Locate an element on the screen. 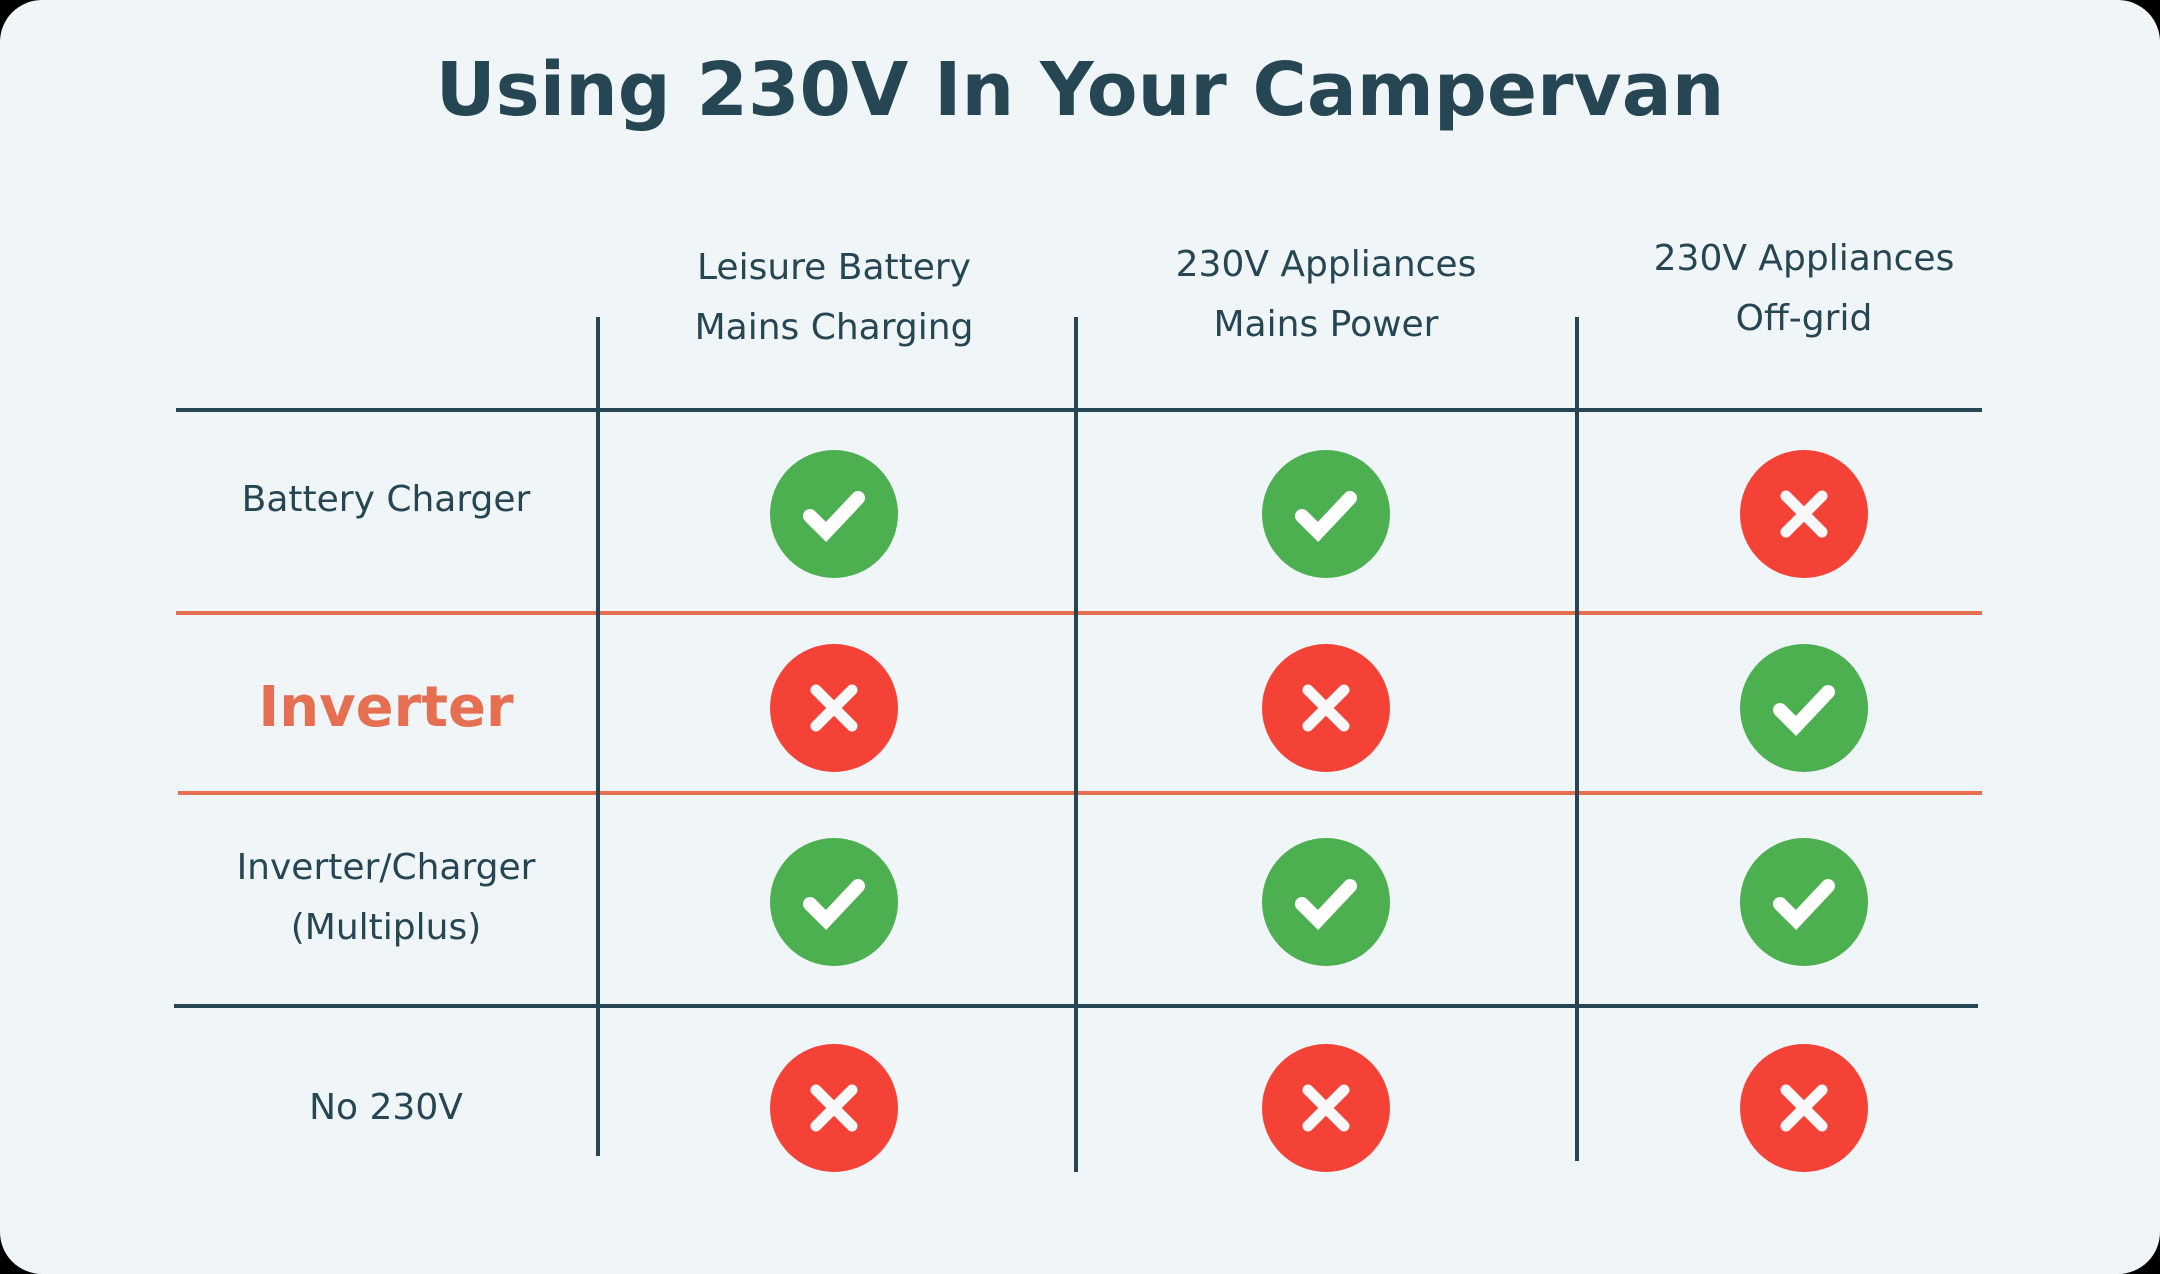 This screenshot has height=1274, width=2160. column-header-line2: Off-grid is located at coordinates (1804, 318).